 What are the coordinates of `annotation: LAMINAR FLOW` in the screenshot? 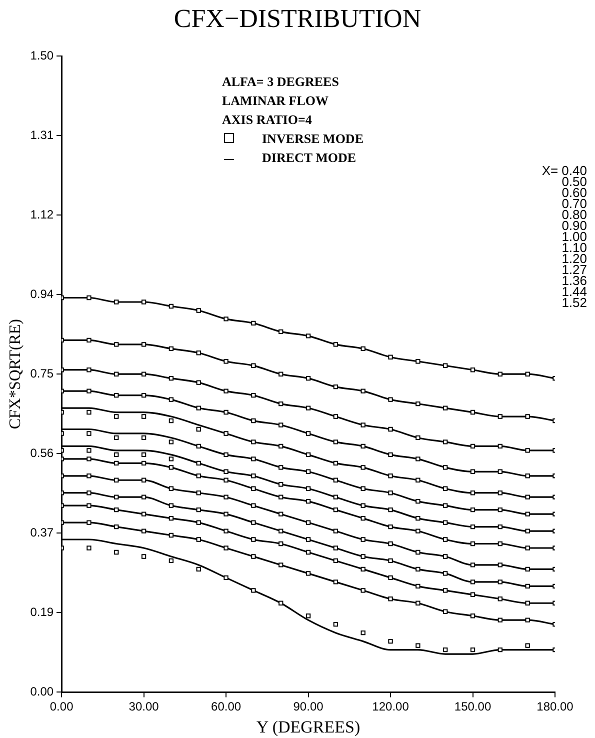 It's located at (276, 101).